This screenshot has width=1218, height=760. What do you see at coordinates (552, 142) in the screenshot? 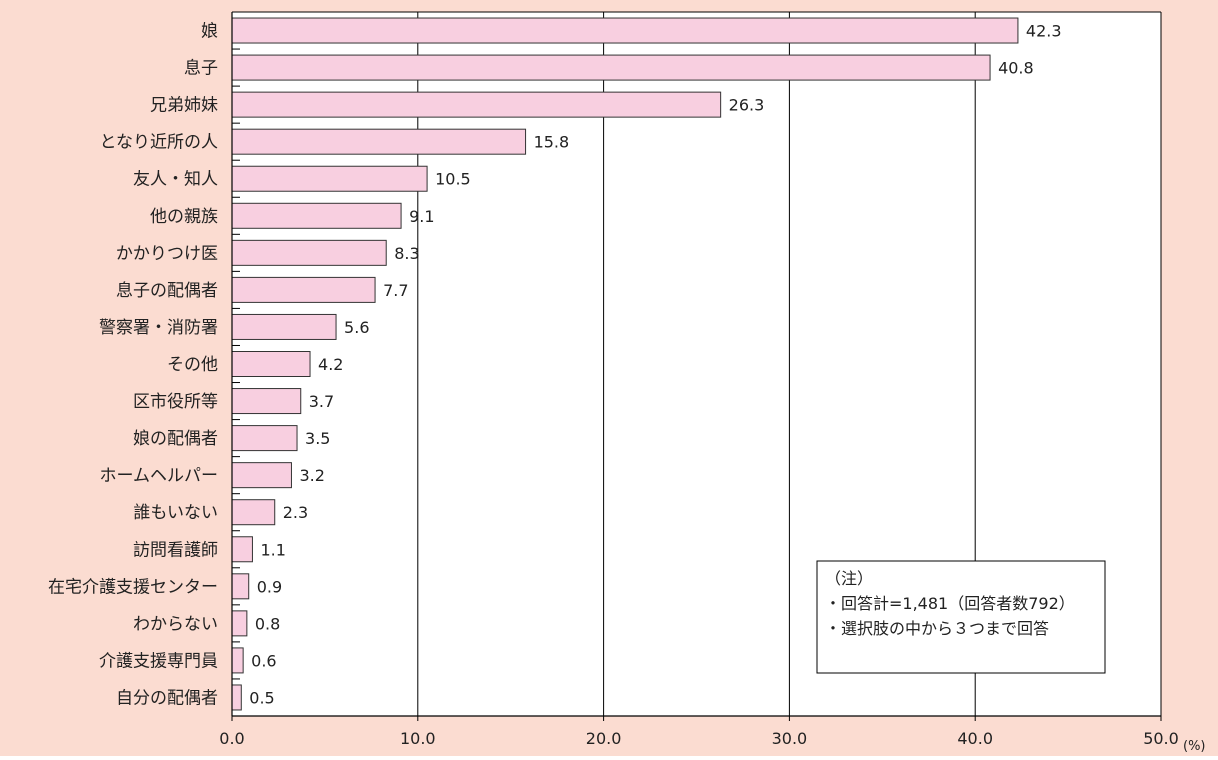
I see `bar-value-label: 15.8` at bounding box center [552, 142].